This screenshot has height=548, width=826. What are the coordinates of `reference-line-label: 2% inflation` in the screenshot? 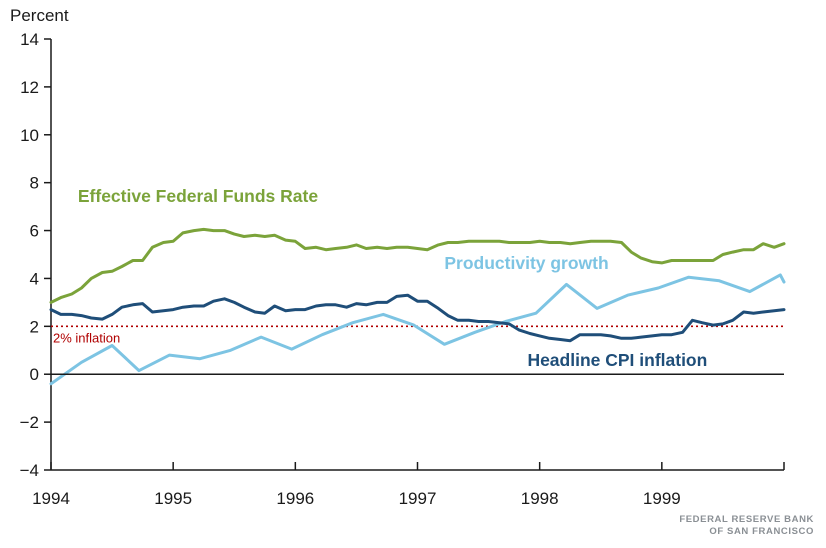 It's located at (86, 337).